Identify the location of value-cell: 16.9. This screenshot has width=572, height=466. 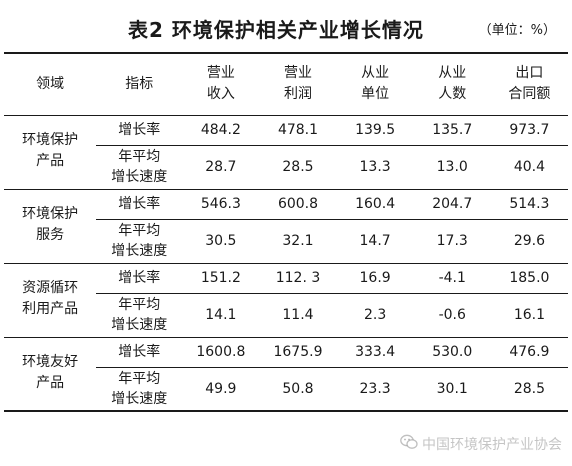
(375, 278).